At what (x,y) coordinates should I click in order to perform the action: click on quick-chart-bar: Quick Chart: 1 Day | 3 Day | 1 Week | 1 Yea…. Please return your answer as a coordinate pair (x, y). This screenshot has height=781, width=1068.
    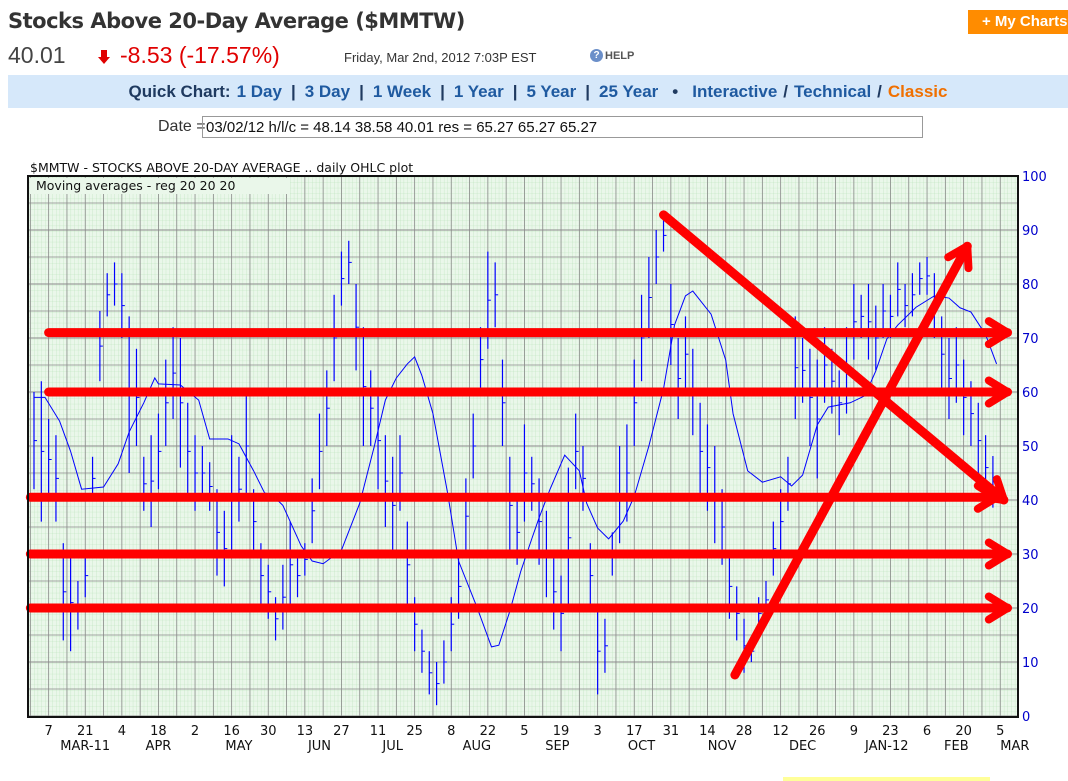
    Looking at the image, I should click on (538, 91).